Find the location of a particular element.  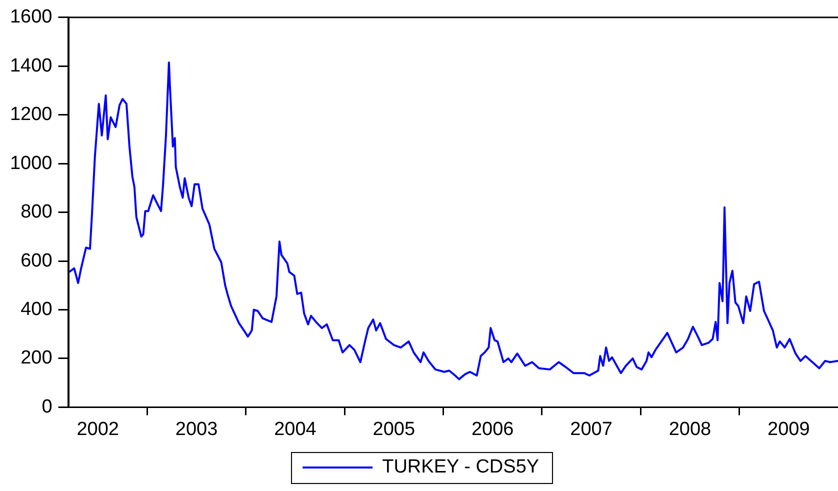

x-tick-label: 2004 is located at coordinates (295, 429).